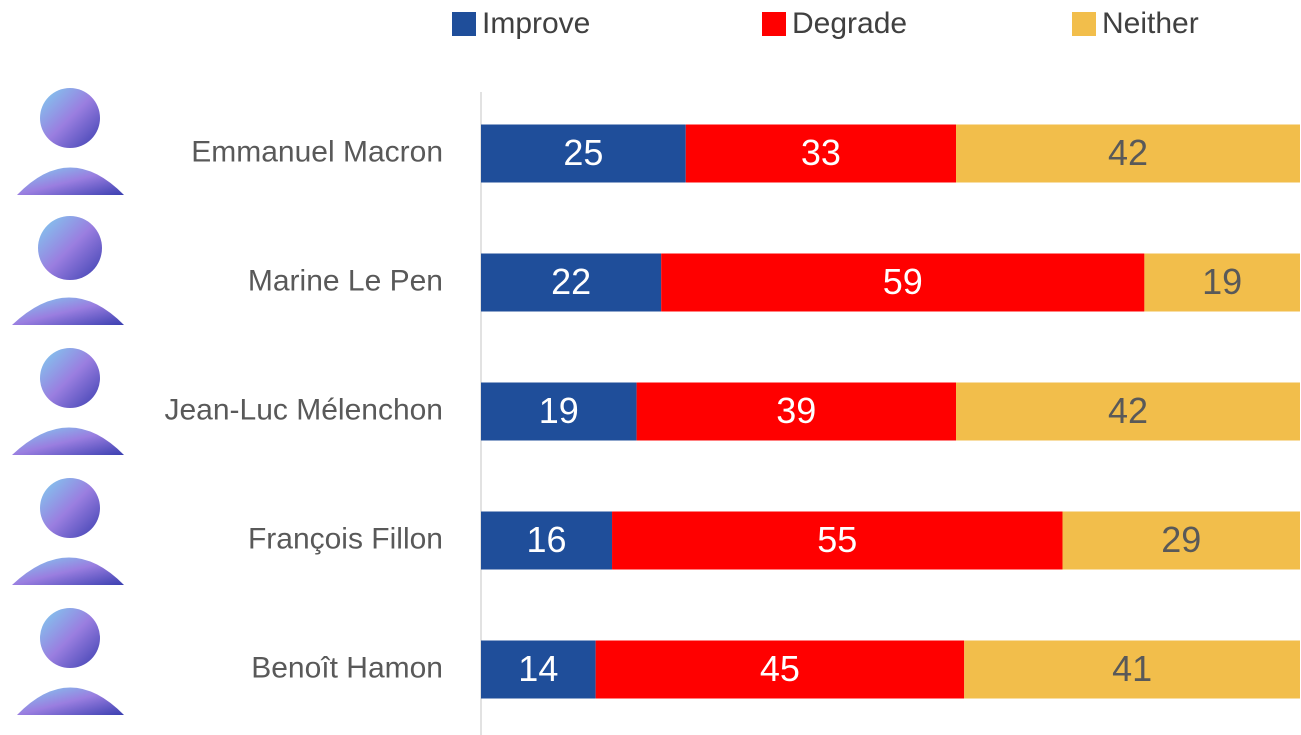 Image resolution: width=1301 pixels, height=735 pixels. What do you see at coordinates (1150, 23) in the screenshot?
I see `legend-label: Neither` at bounding box center [1150, 23].